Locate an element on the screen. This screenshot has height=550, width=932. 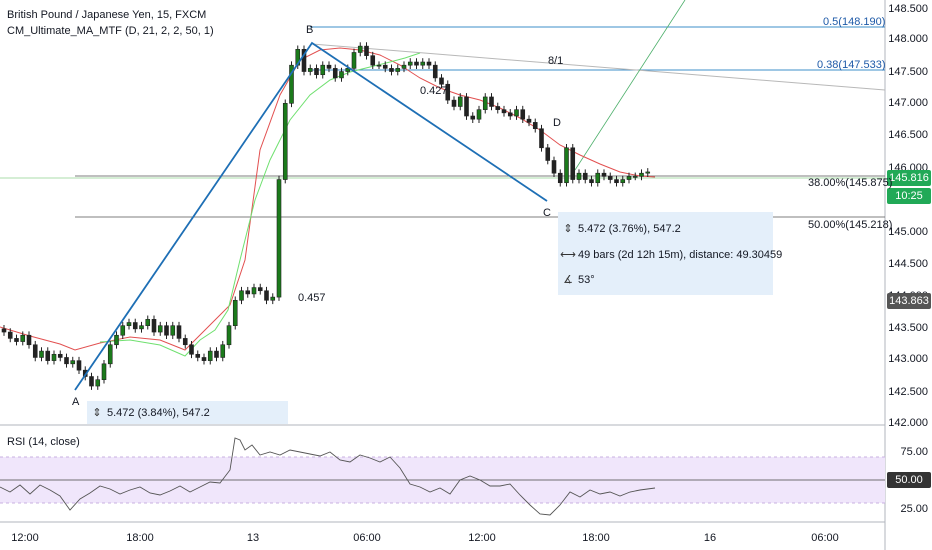
price-axis-label: 142.000 is located at coordinates (908, 423).